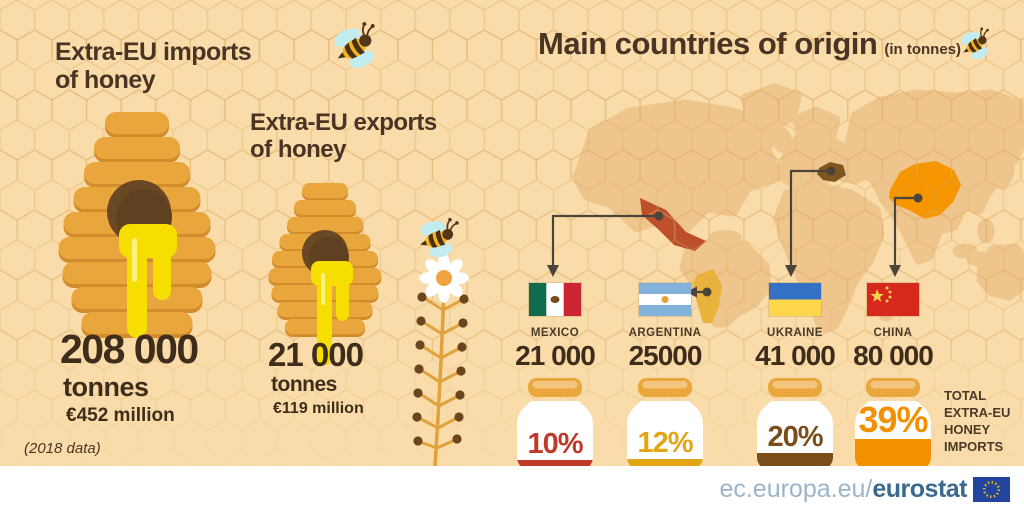 The height and width of the screenshot is (512, 1024). I want to click on main-title: Main countries of origin, so click(708, 43).